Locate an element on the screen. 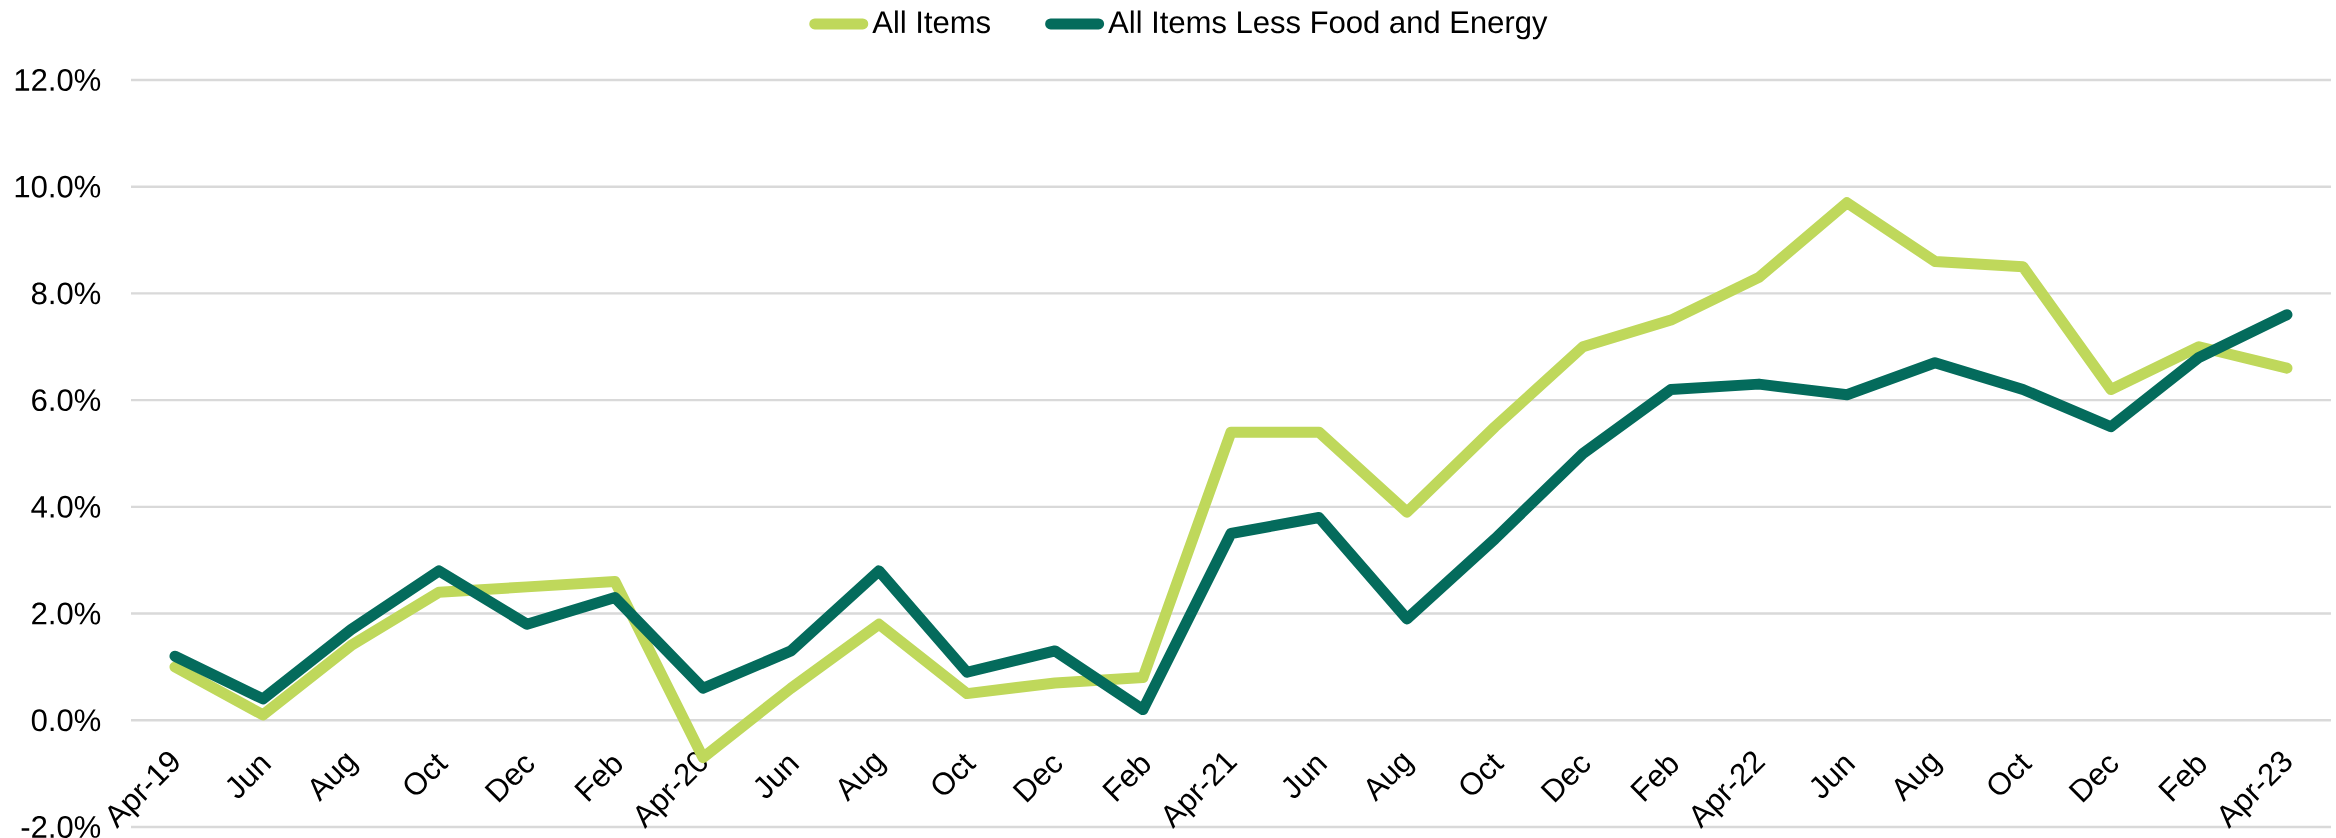  y-tick-label: 8.0% is located at coordinates (66, 293).